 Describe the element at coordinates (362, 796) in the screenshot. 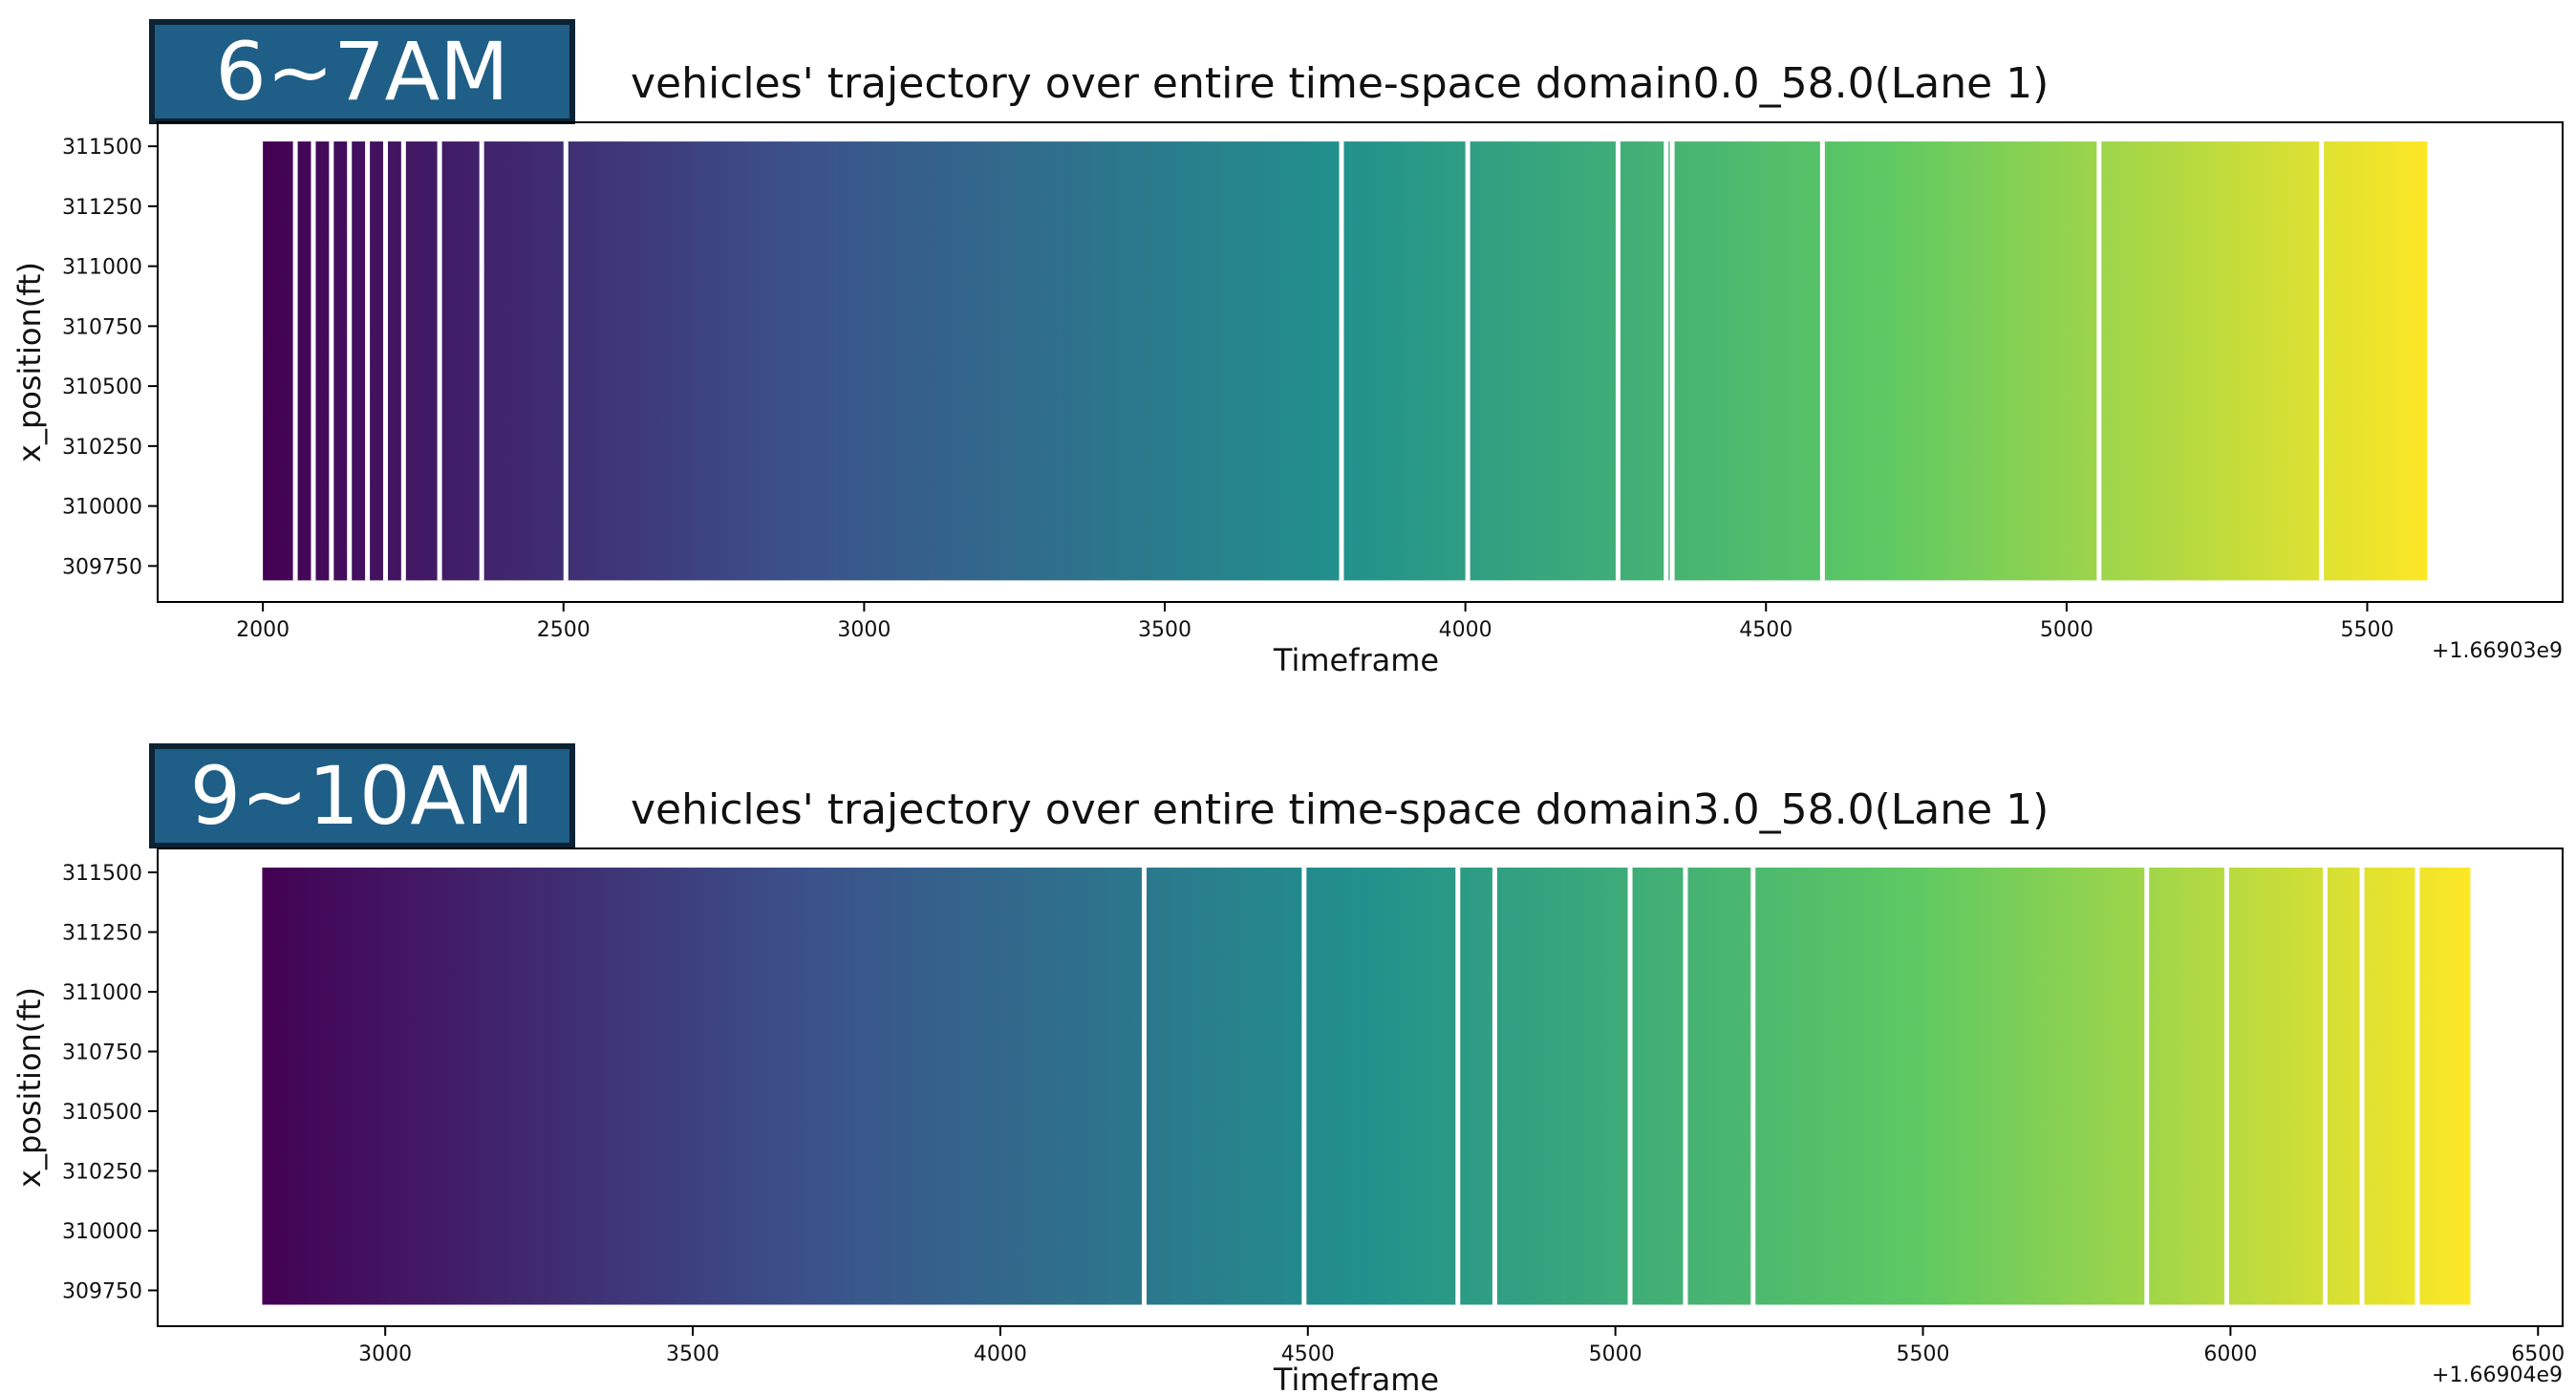

I see `time-window-badge-9-10am: 9~10AM` at that location.